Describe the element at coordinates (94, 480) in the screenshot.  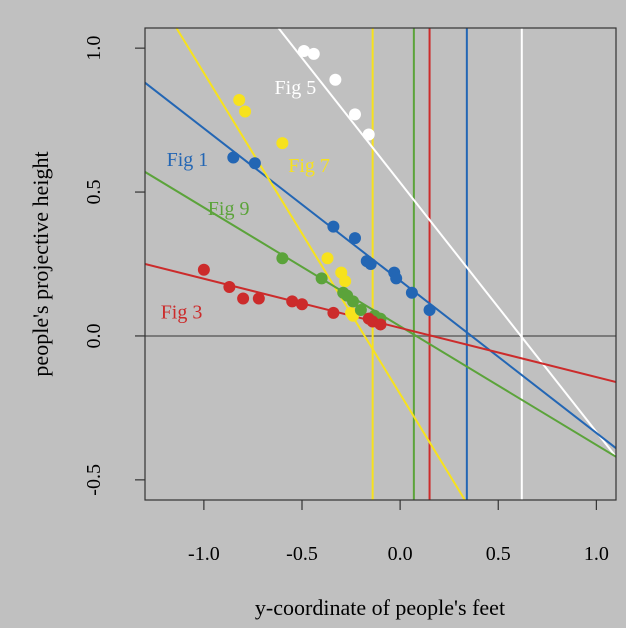
I see `y-tick-label-0: -0.5` at that location.